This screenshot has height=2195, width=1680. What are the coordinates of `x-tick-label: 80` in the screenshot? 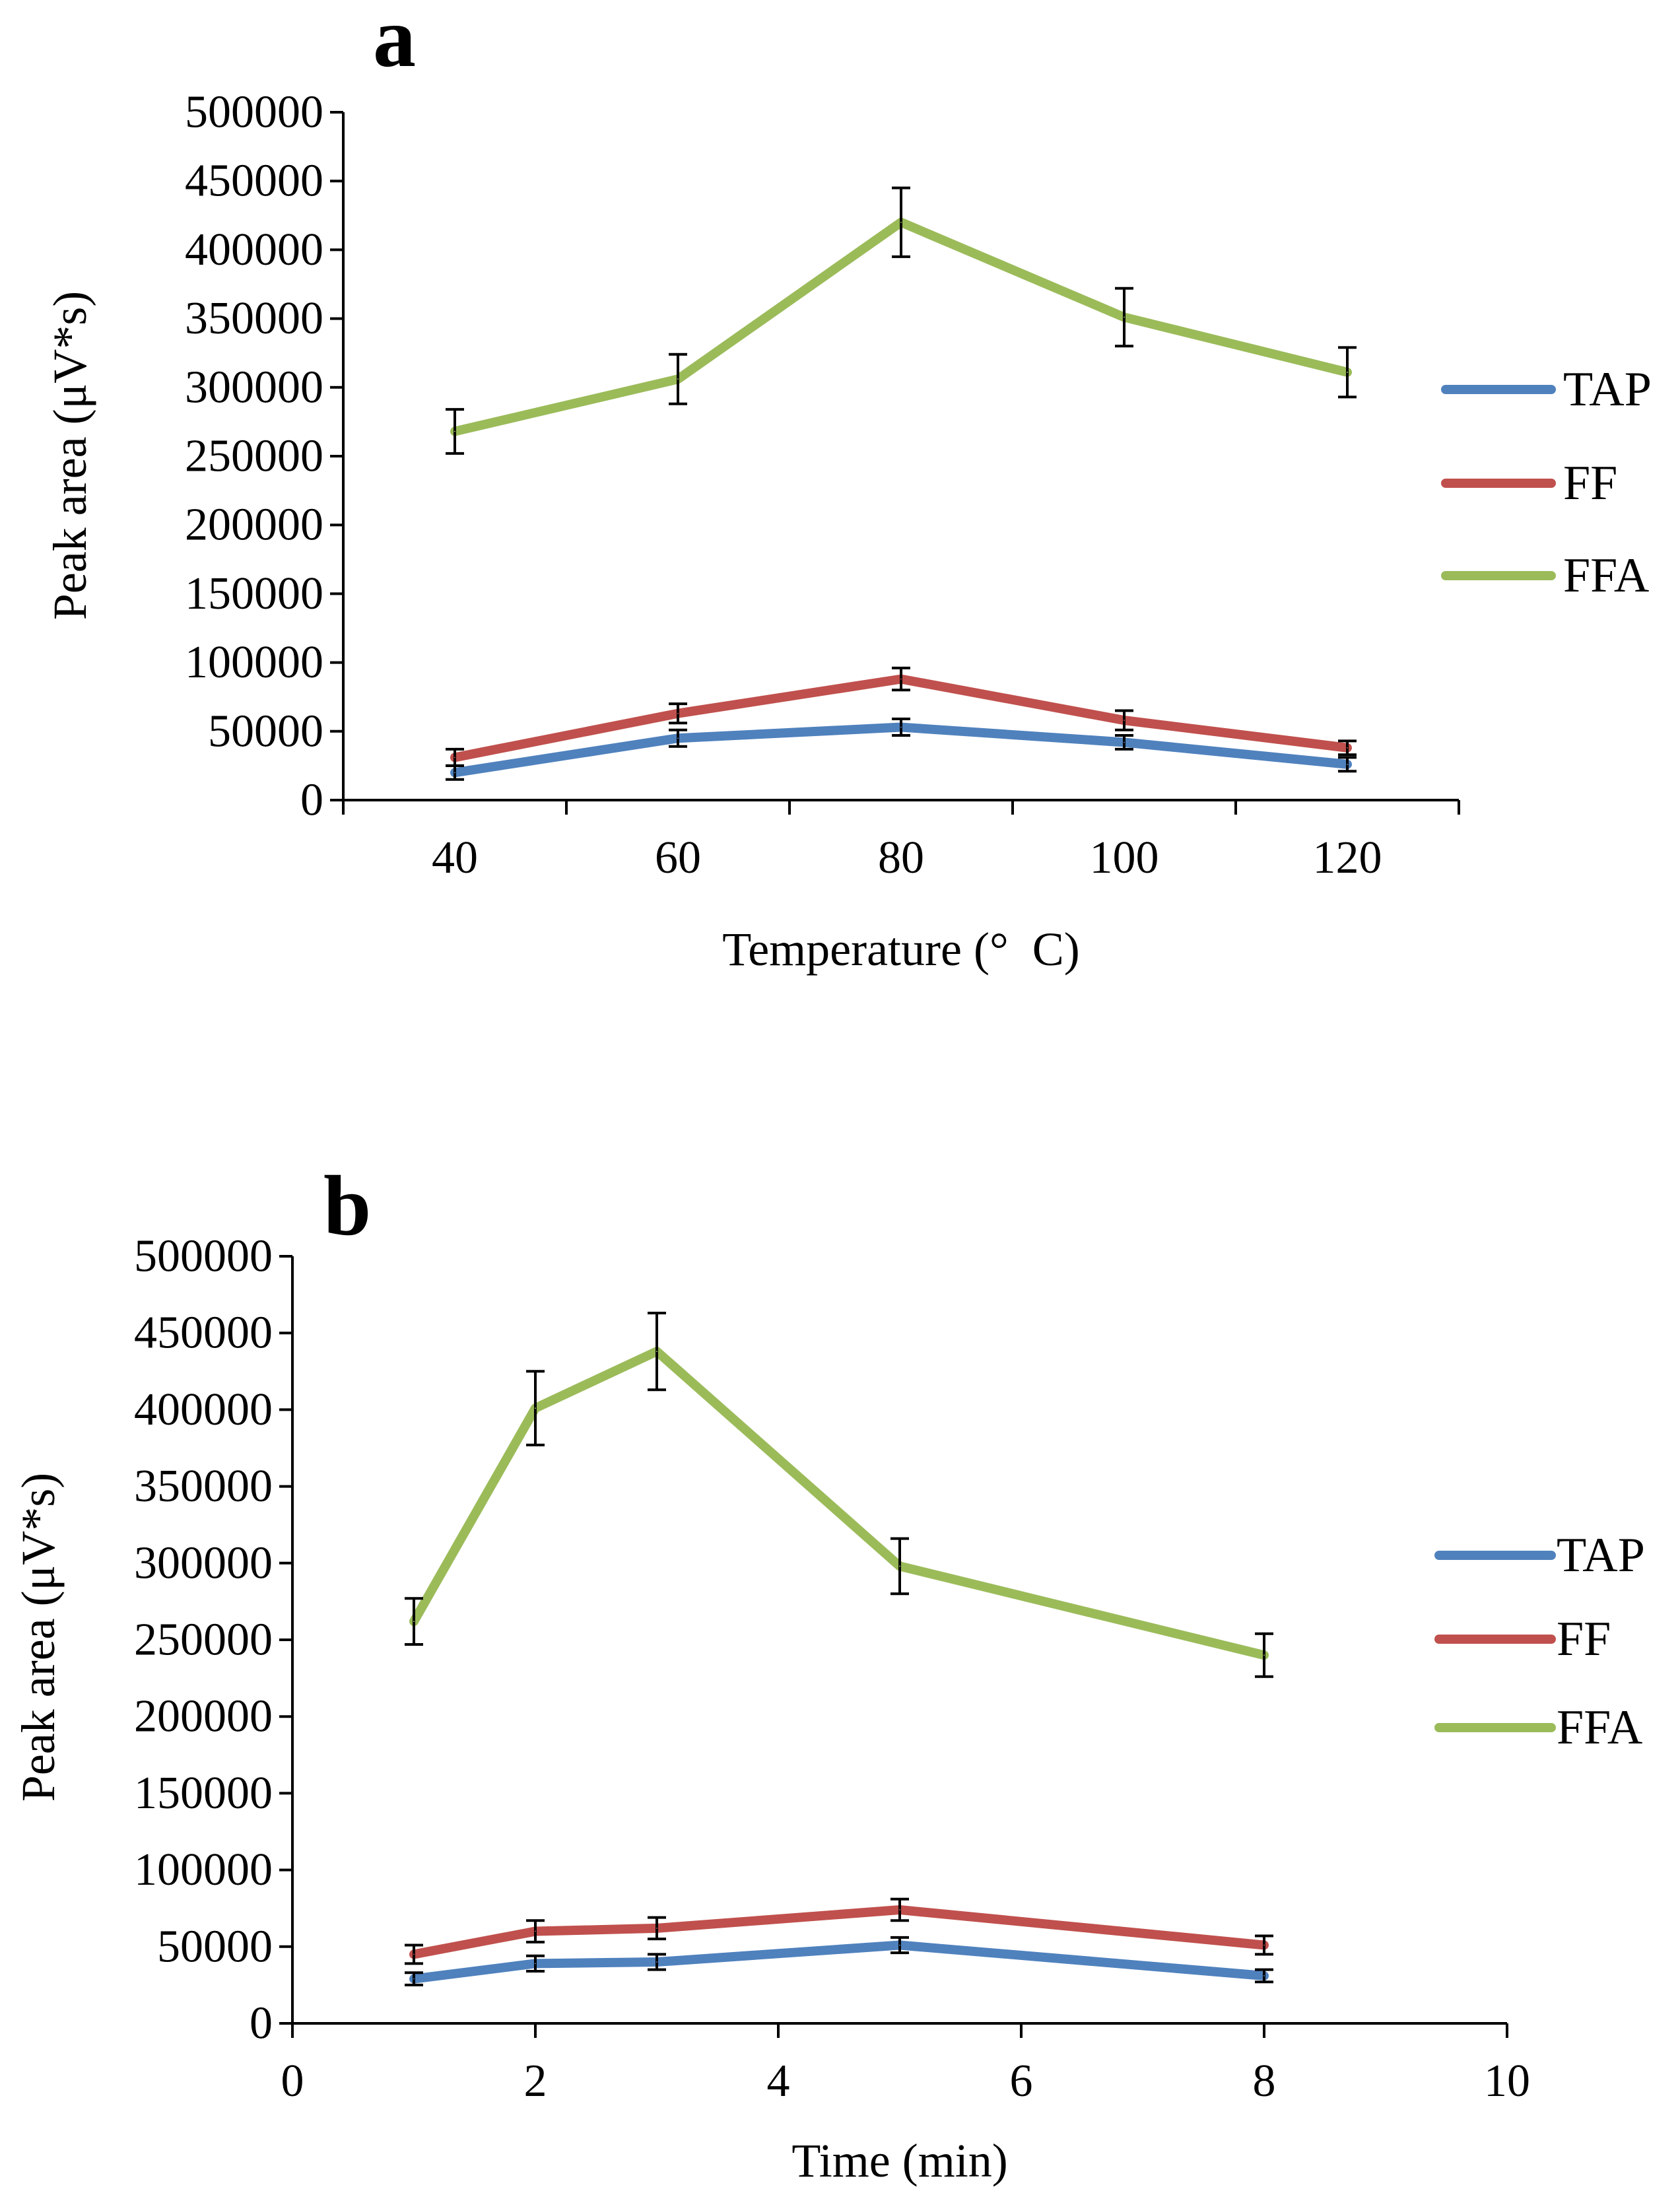 It's located at (901, 857).